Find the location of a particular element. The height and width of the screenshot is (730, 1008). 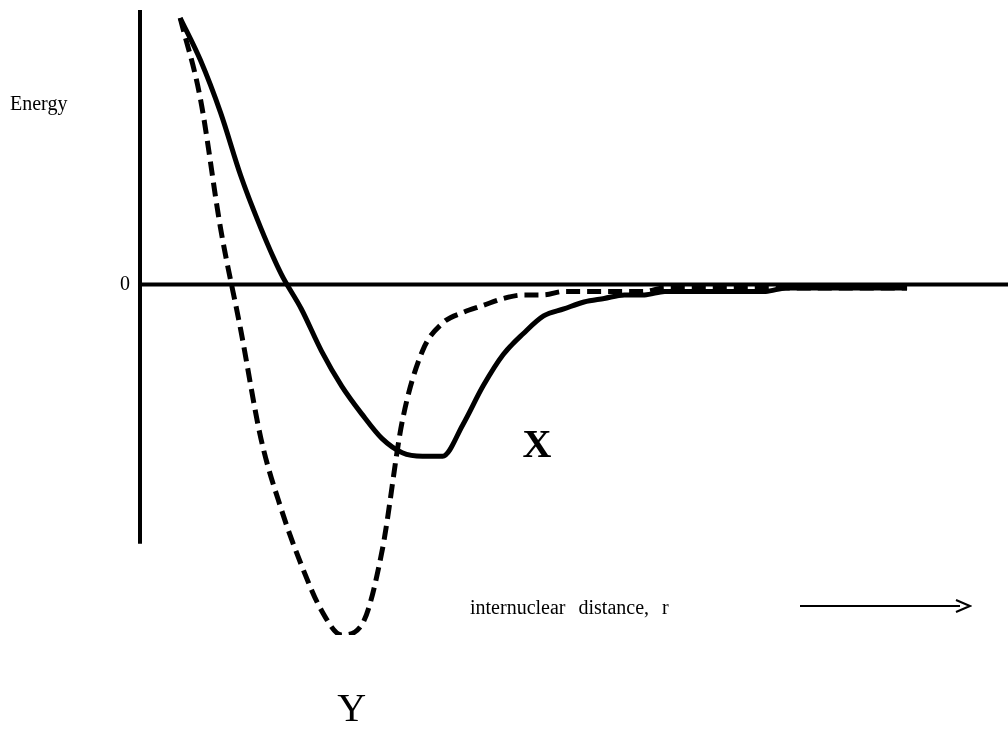

series-label: X is located at coordinates (537, 443).